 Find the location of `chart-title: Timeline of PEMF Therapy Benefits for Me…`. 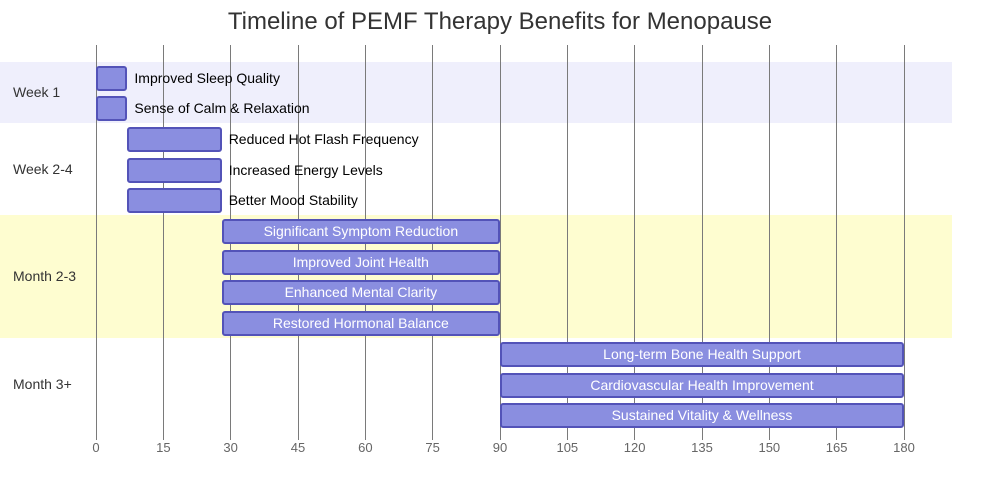

chart-title: Timeline of PEMF Therapy Benefits for Me… is located at coordinates (500, 21).